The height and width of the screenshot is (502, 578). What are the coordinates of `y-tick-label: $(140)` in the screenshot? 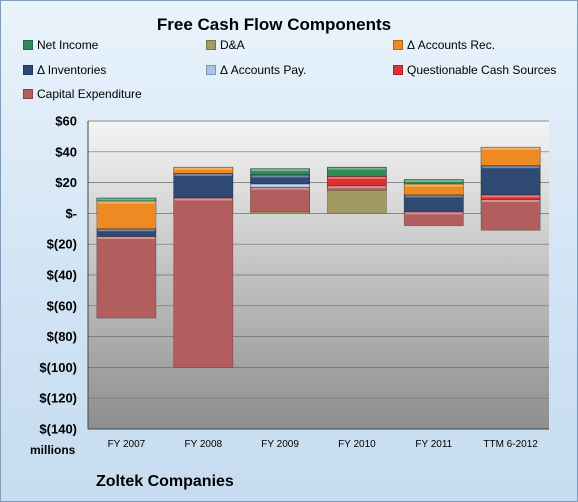 It's located at (58, 429).